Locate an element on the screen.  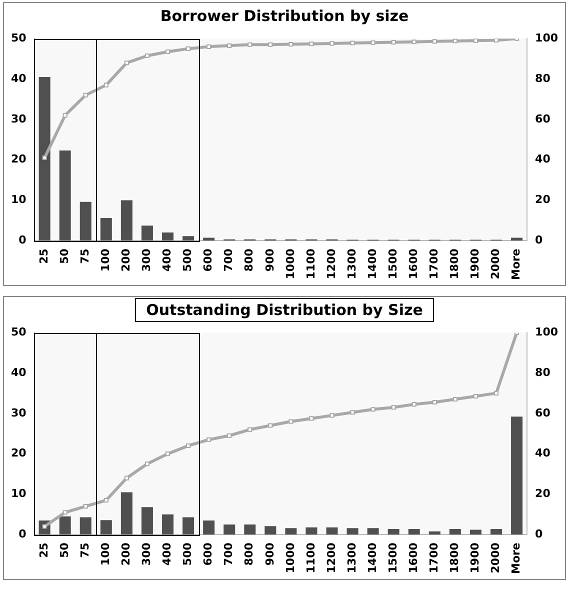
chart-title: Outstanding Distribution by Size is located at coordinates (284, 310).